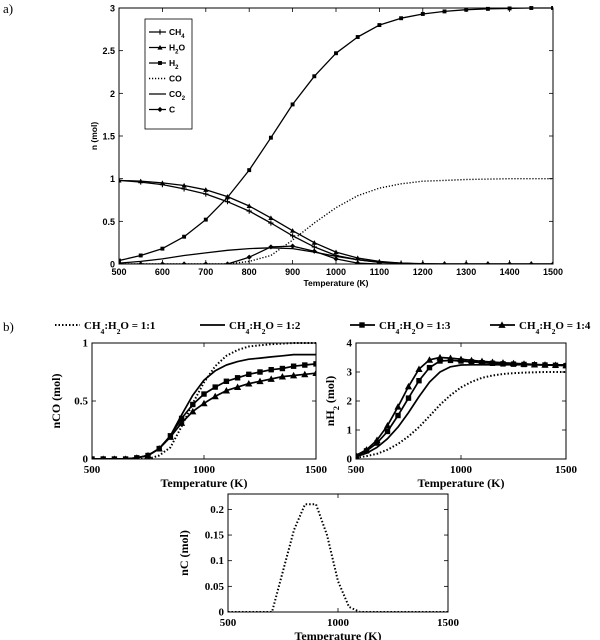 The width and height of the screenshot is (600, 640). I want to click on series-triangle, so click(204, 414).